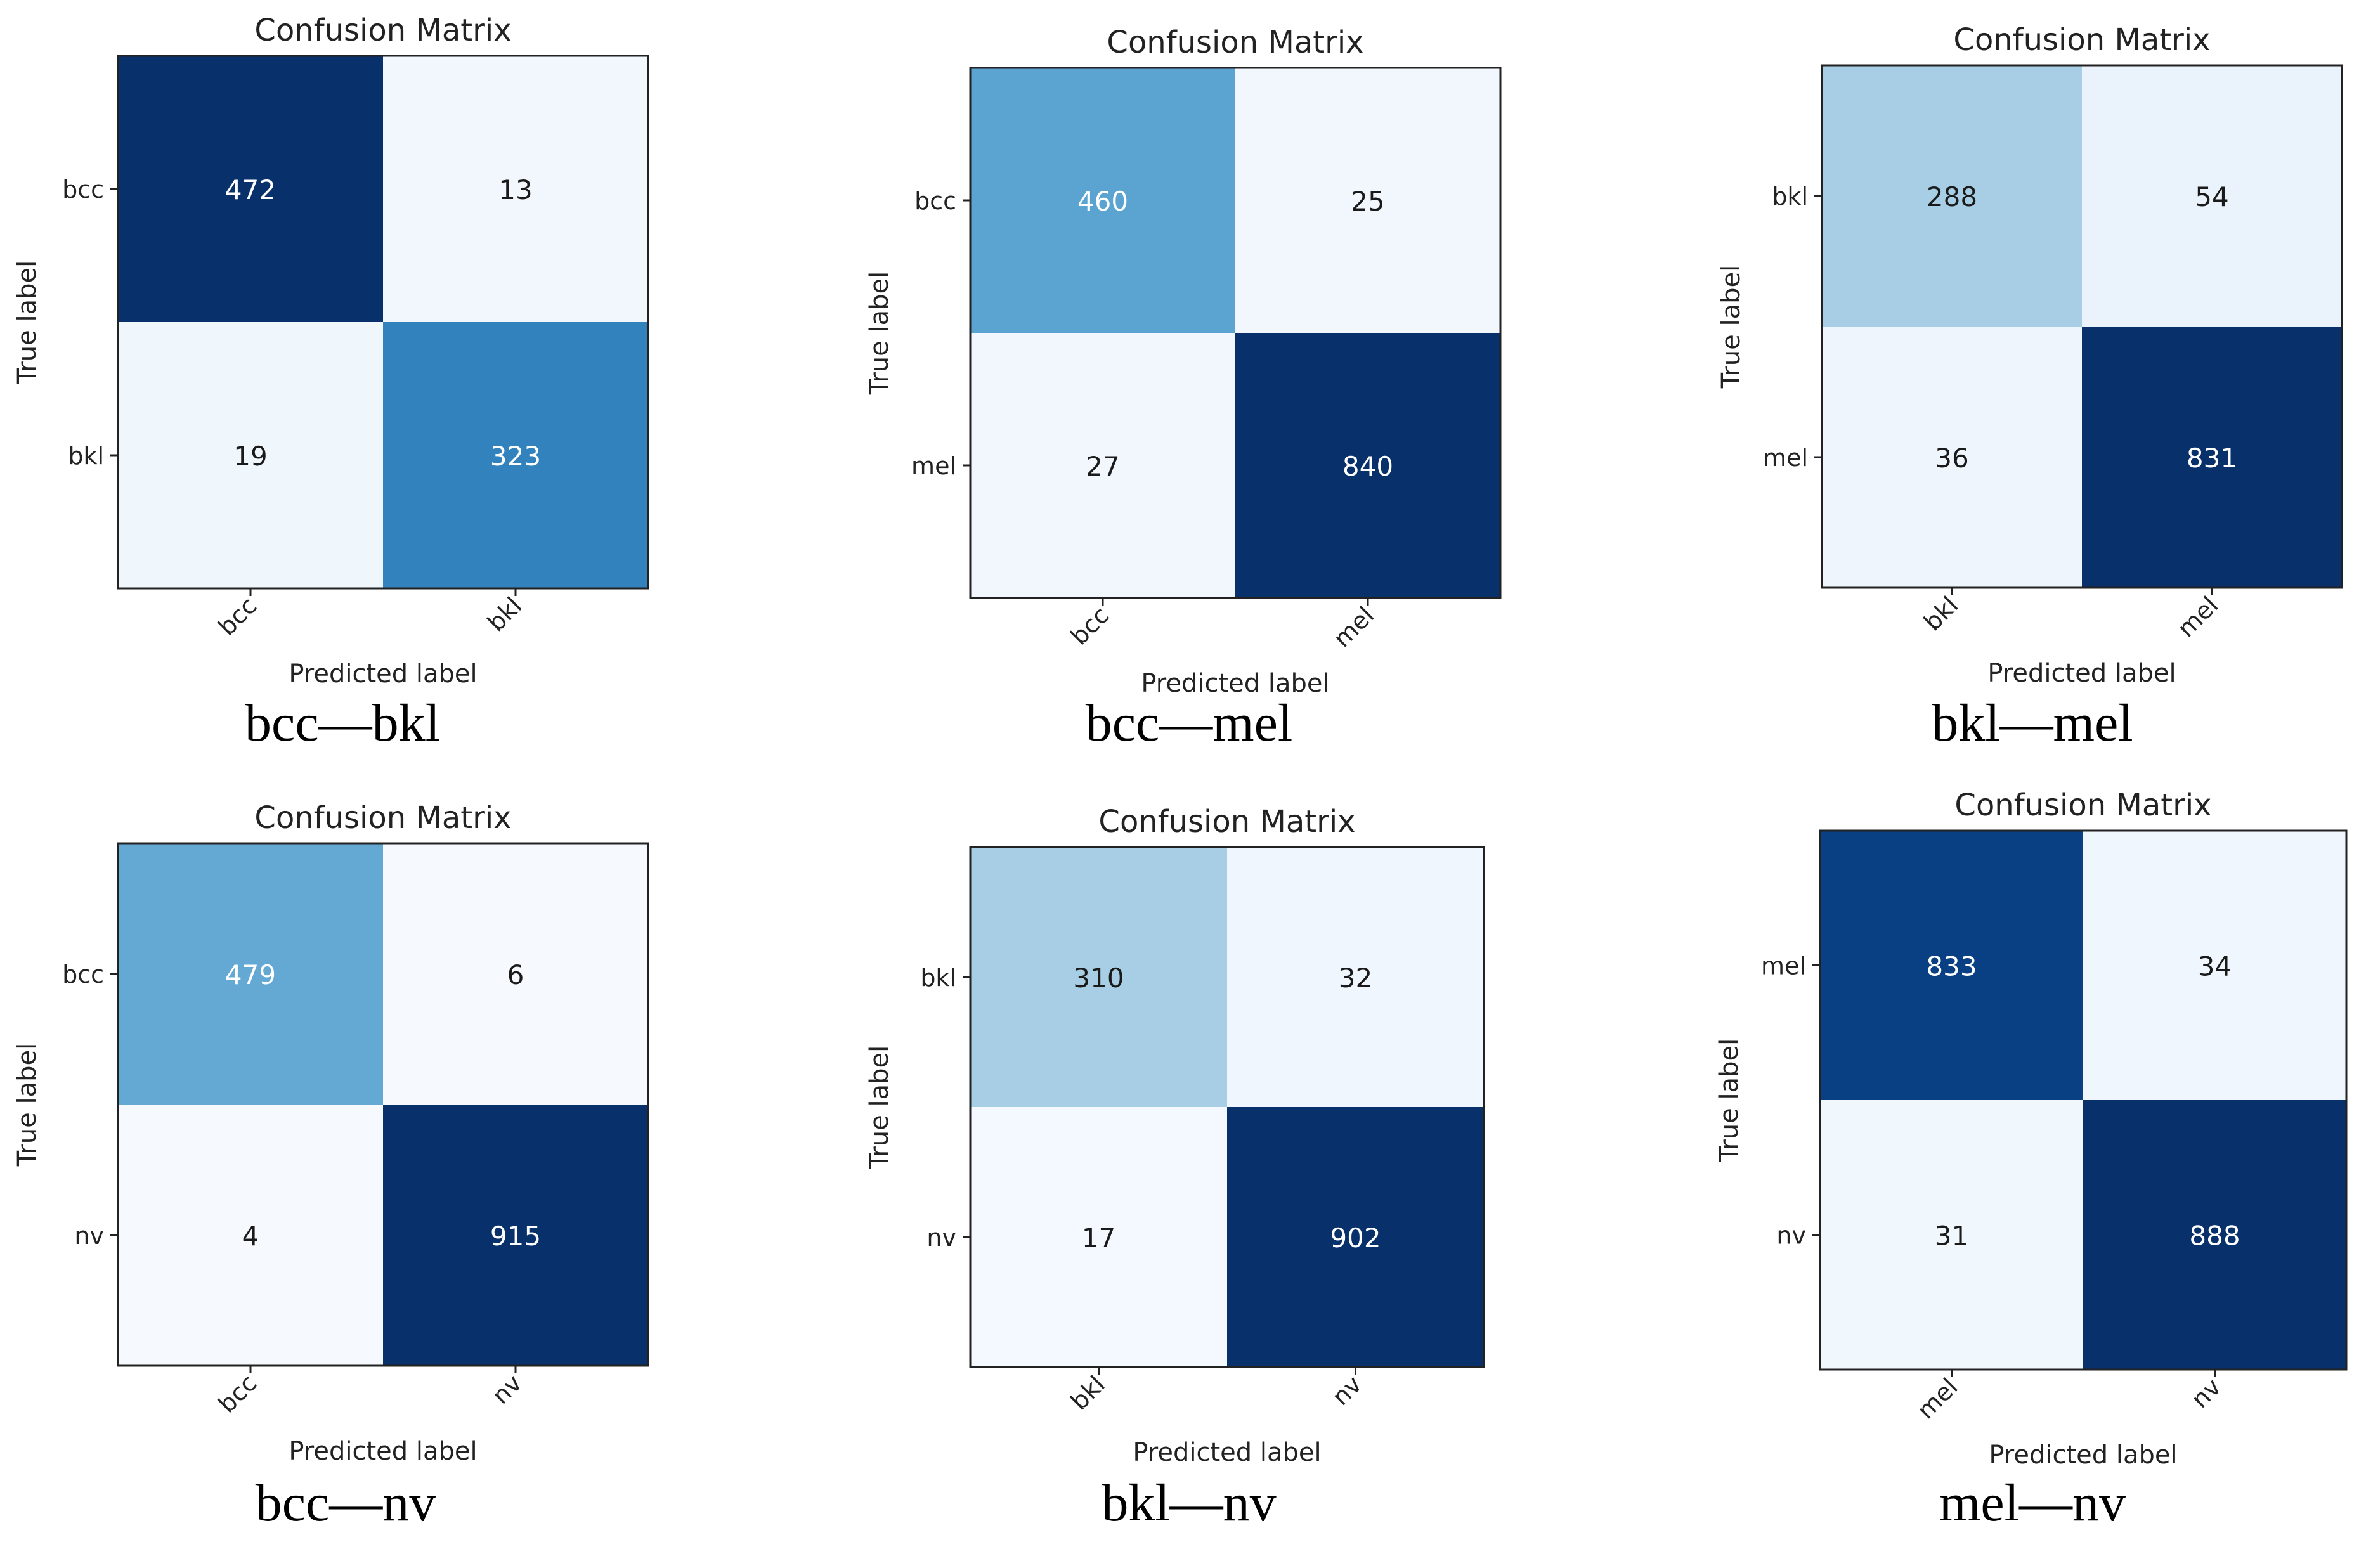 The height and width of the screenshot is (1568, 2366). I want to click on cell-value-label: 310, so click(1098, 978).